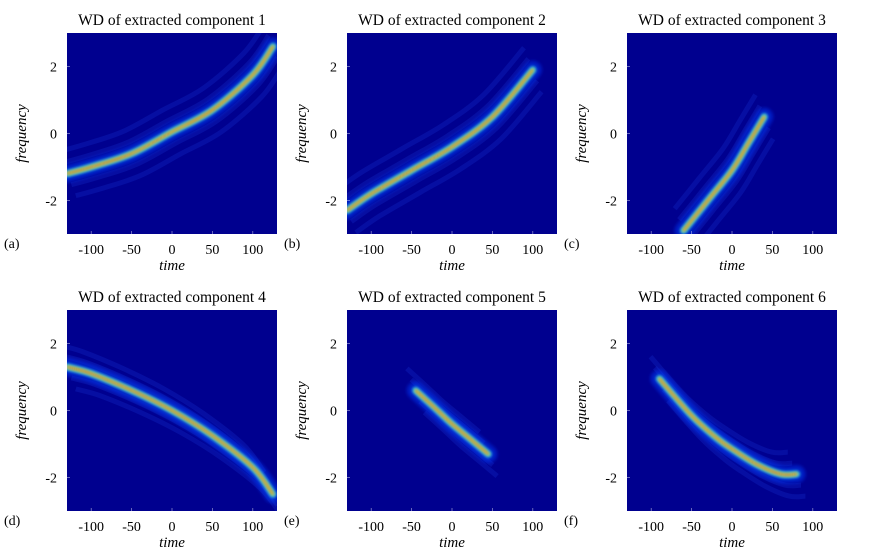 This screenshot has height=558, width=877. Describe the element at coordinates (452, 297) in the screenshot. I see `chart-title: WD of extracted component 5` at that location.